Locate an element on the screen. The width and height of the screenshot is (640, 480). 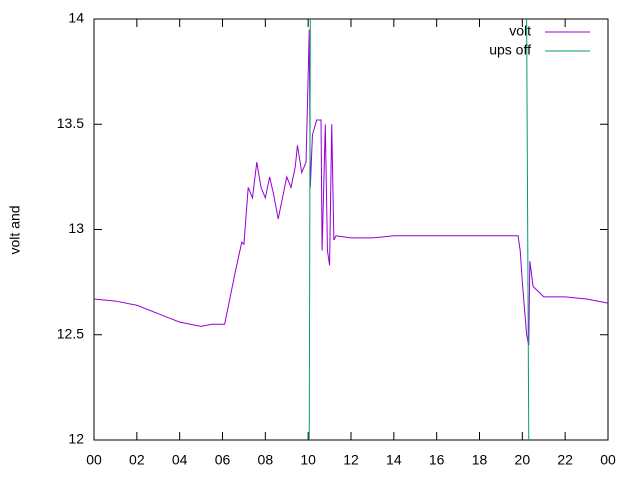
x-tick-label: 06 is located at coordinates (223, 460).